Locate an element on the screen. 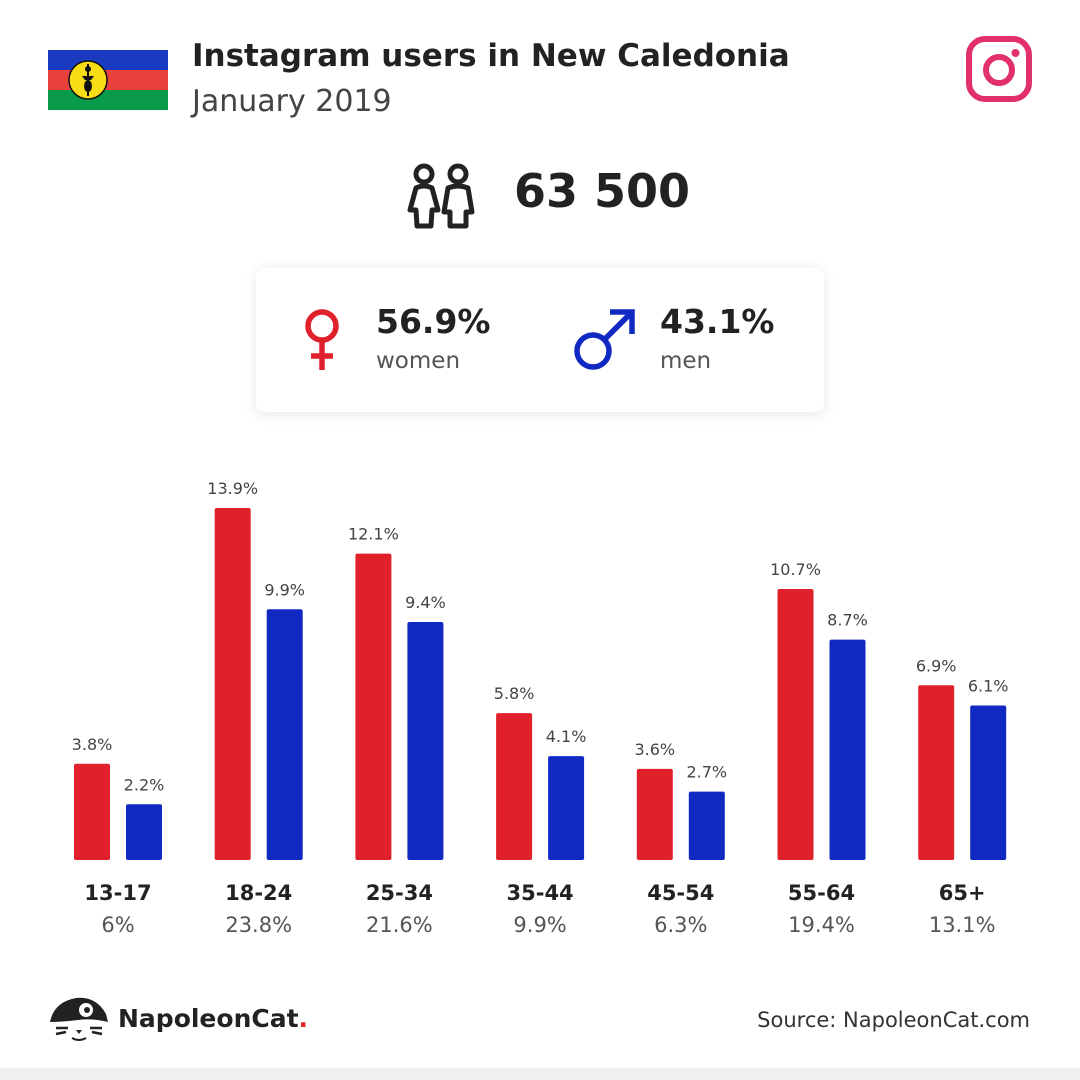  bar-label-men-55-64: 8.7% is located at coordinates (847, 620).